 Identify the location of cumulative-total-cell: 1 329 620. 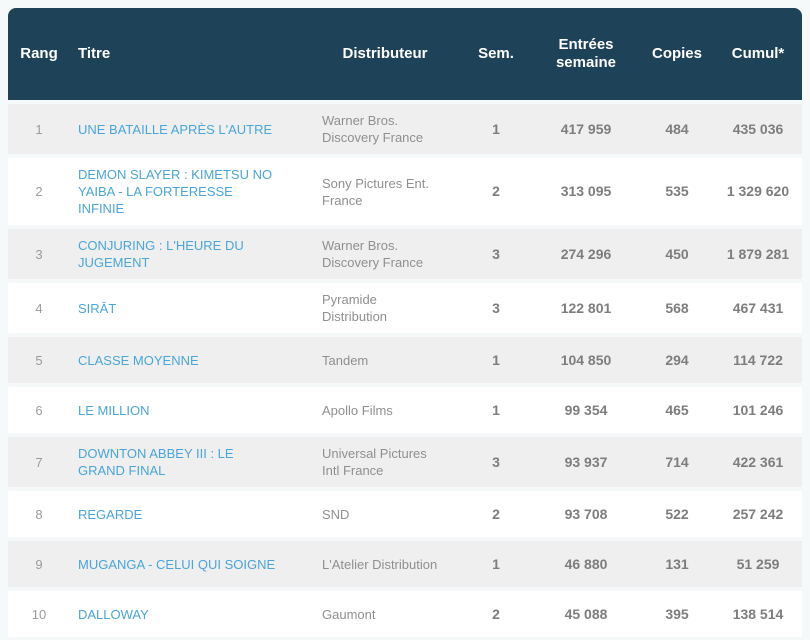
(758, 191).